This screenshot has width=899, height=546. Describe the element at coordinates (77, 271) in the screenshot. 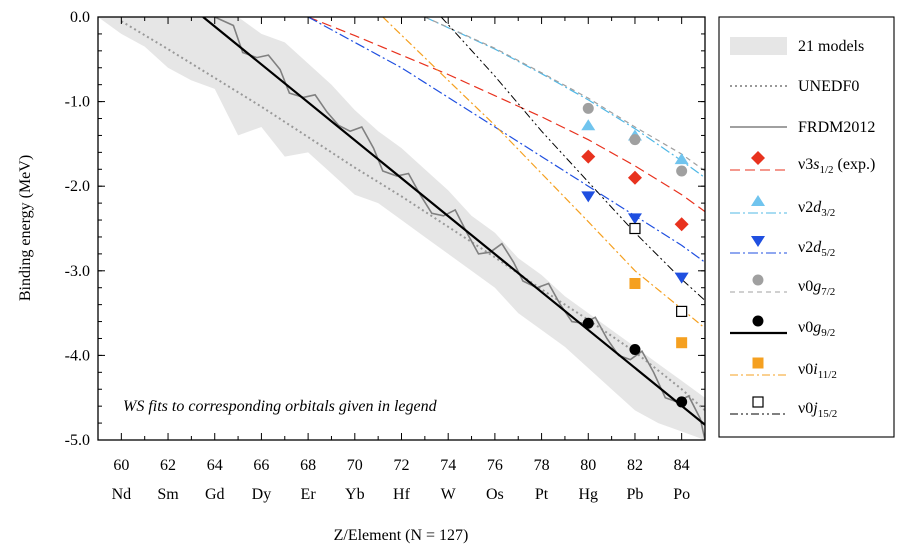

I see `y-tick-label: -3.0` at that location.